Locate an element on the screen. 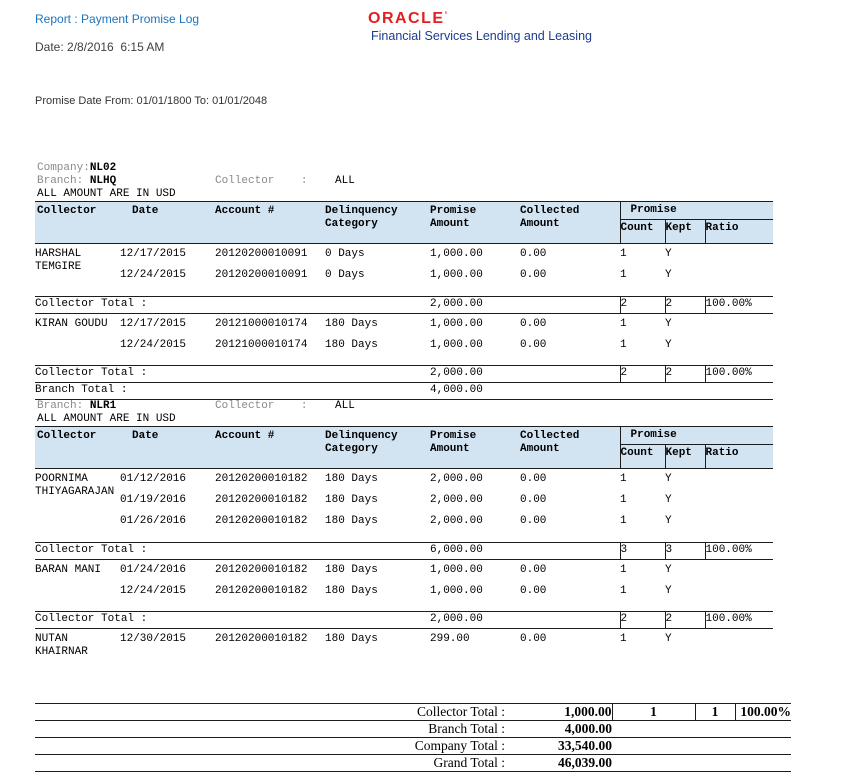  cell-date: 01/24/2016 is located at coordinates (153, 569).